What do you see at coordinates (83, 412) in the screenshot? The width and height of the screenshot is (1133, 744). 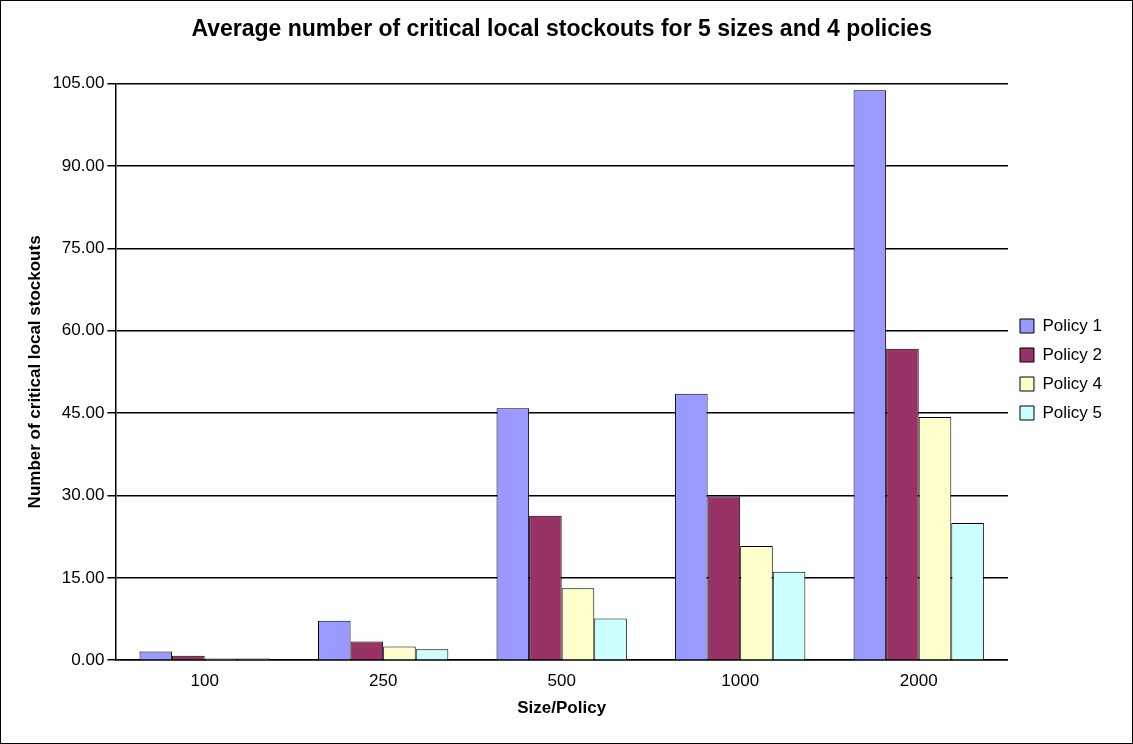 I see `y-tick-label: 45.00` at bounding box center [83, 412].